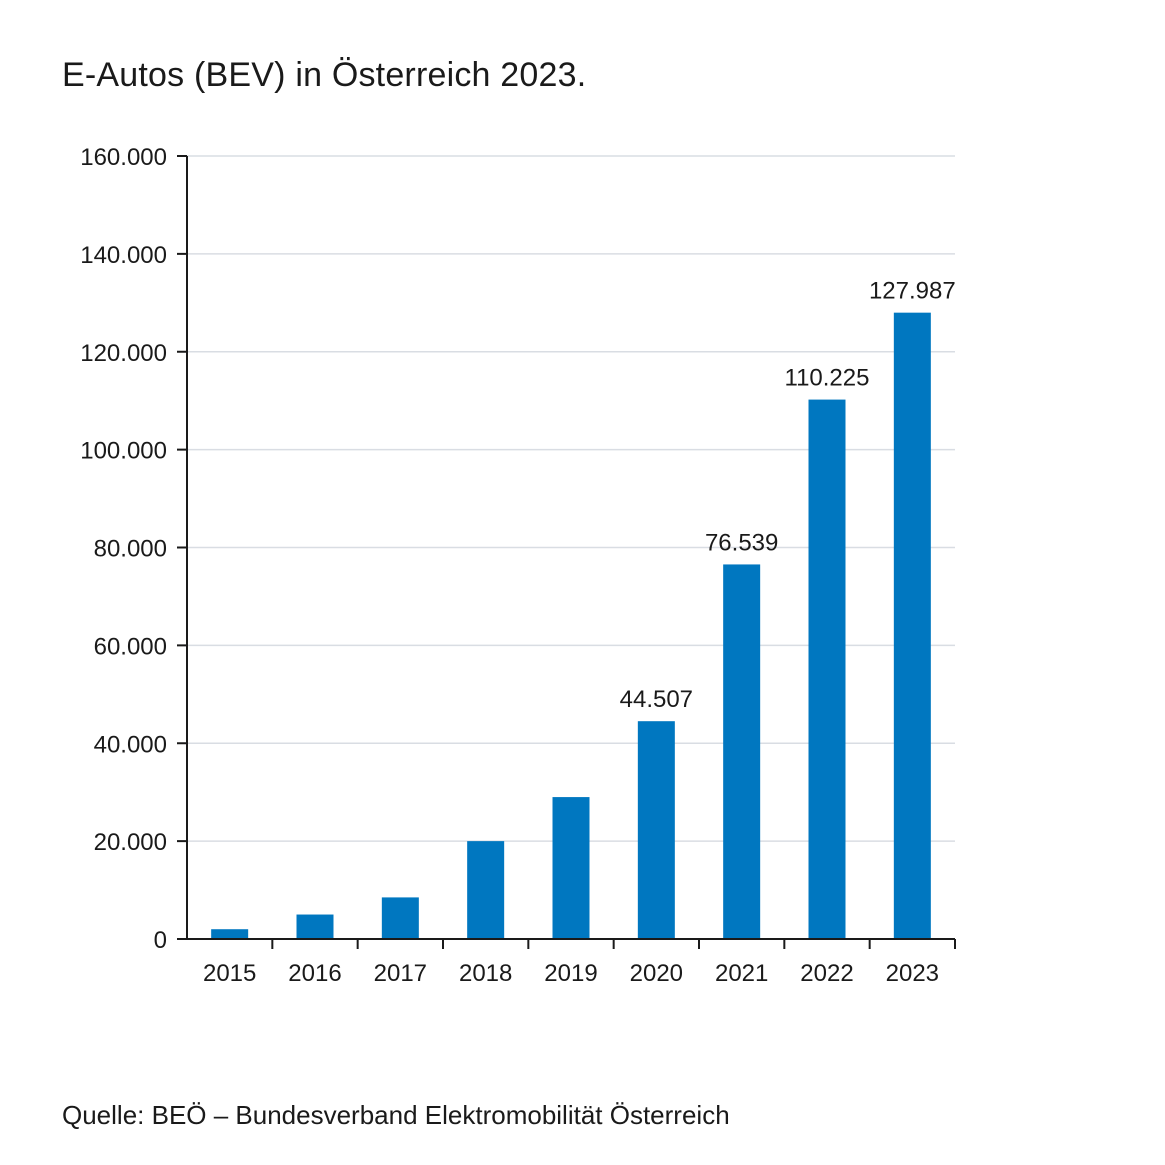  I want to click on x-tick-label: 2023, so click(912, 973).